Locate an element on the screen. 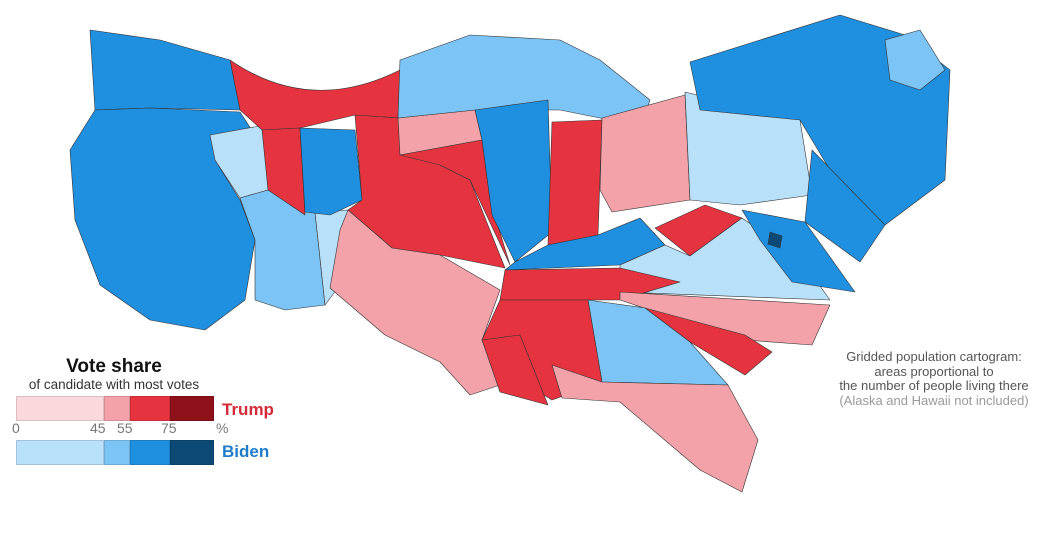 Image resolution: width=1047 pixels, height=537 pixels. biden-label: Biden is located at coordinates (246, 451).